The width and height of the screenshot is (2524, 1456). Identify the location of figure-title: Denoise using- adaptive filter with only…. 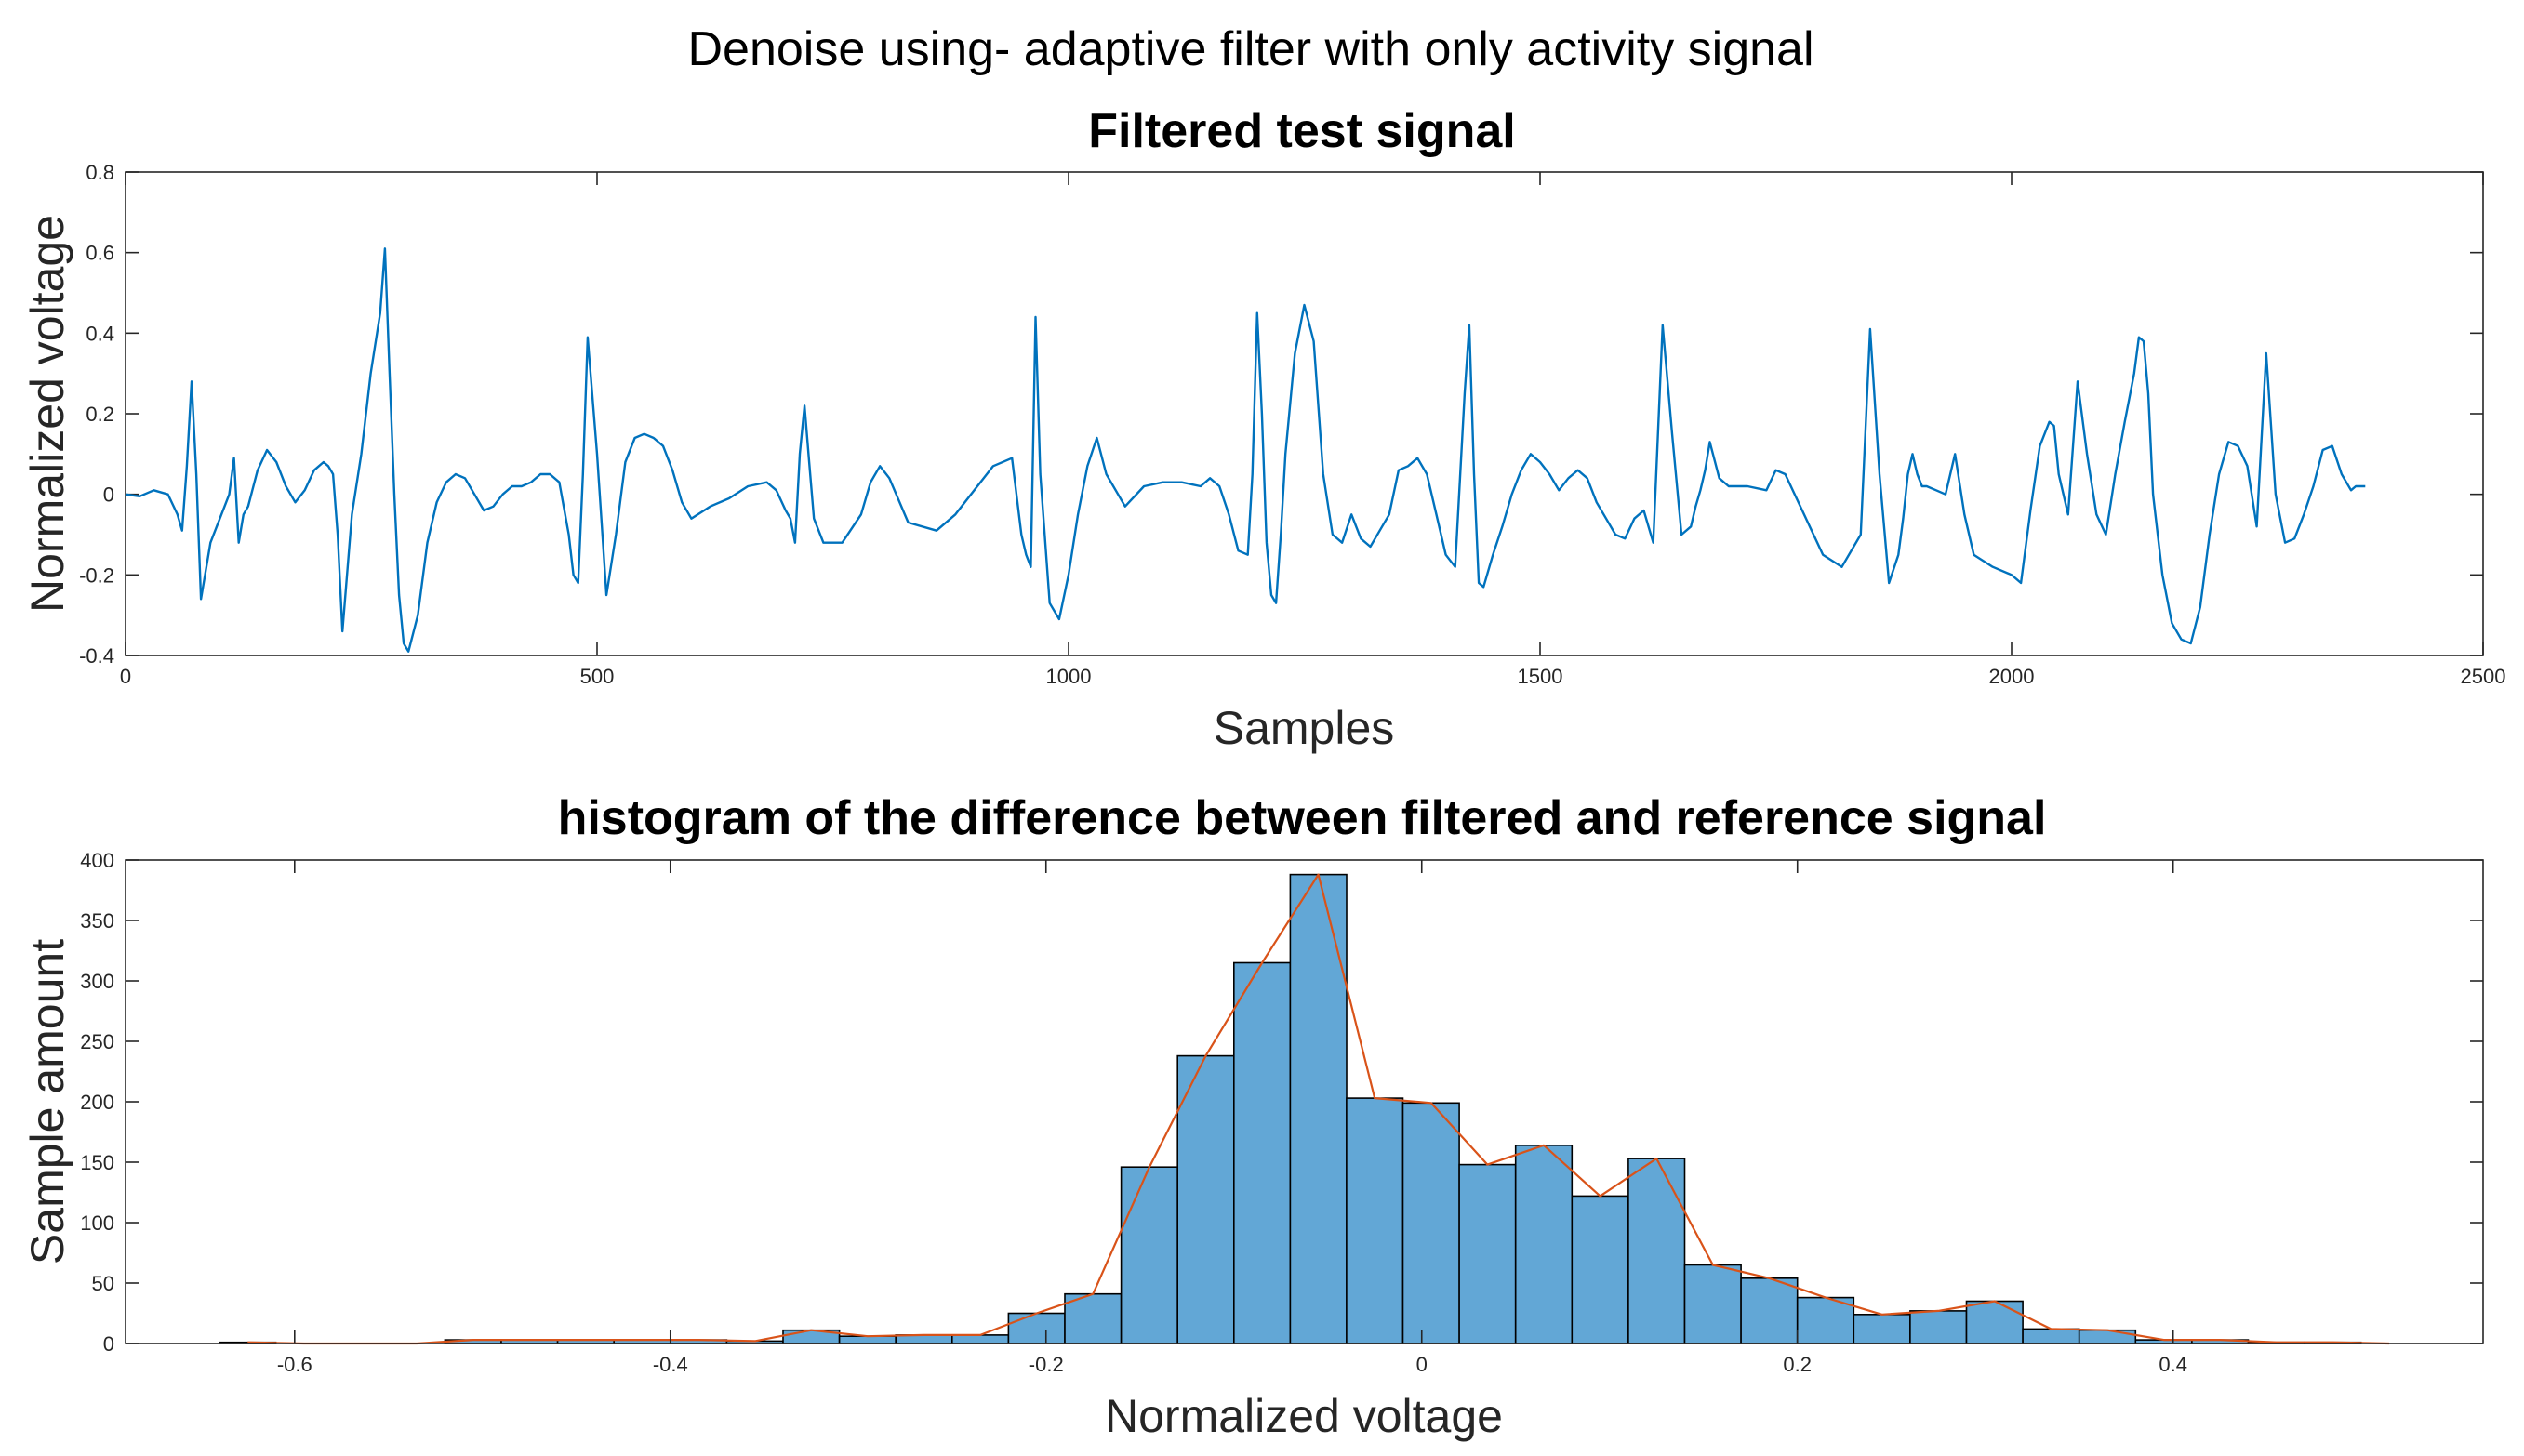
(1250, 49).